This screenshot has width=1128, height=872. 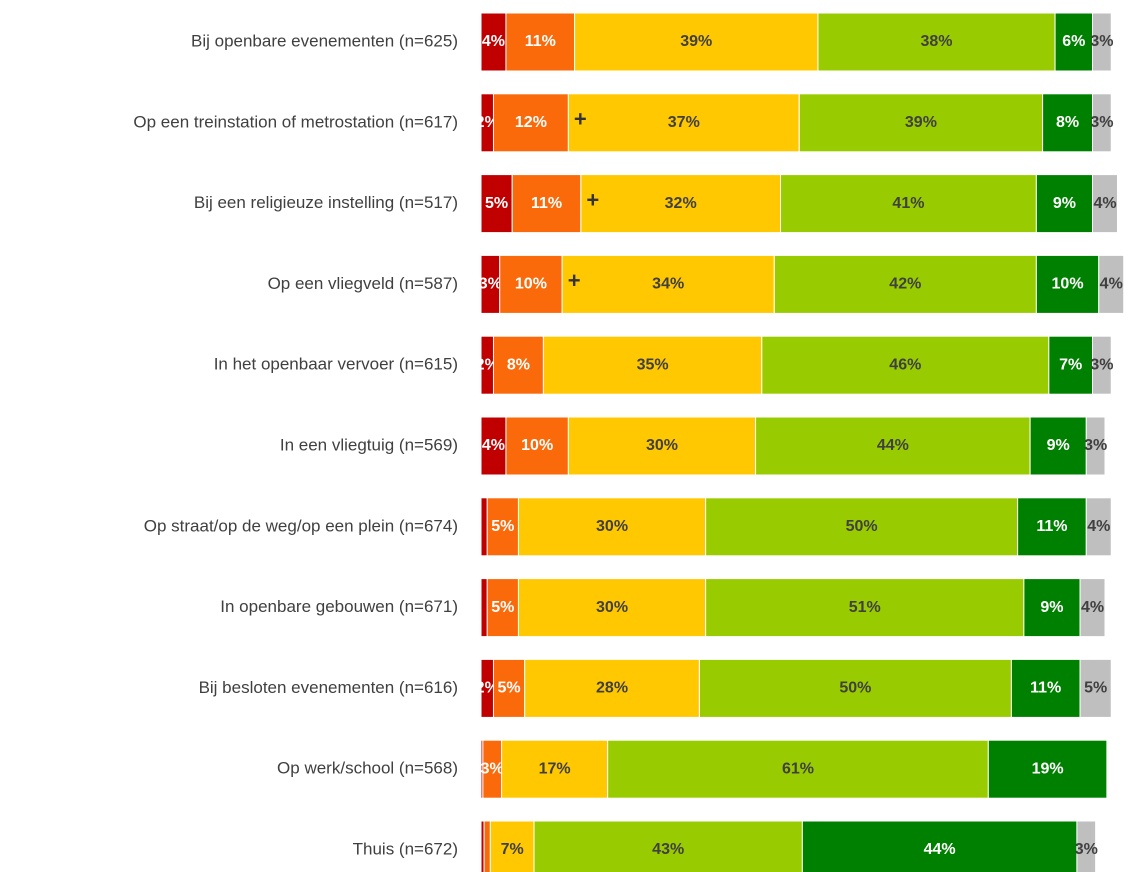 I want to click on value-label: 19%, so click(x=1048, y=768).